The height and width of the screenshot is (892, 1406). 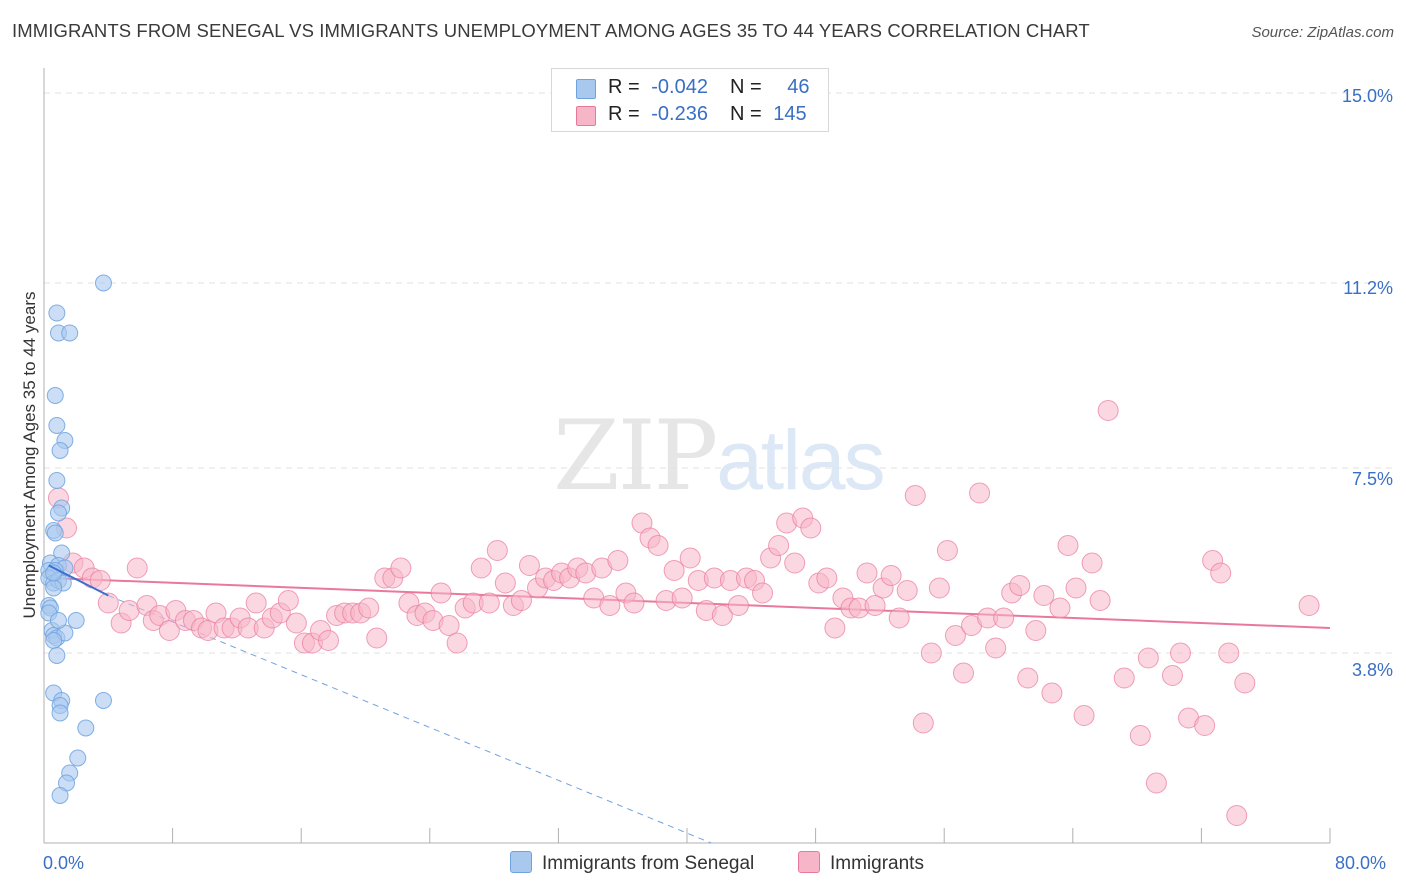 I want to click on y-axis-label: Unemployment Among Ages 35 to 44 years, so click(x=29, y=455).